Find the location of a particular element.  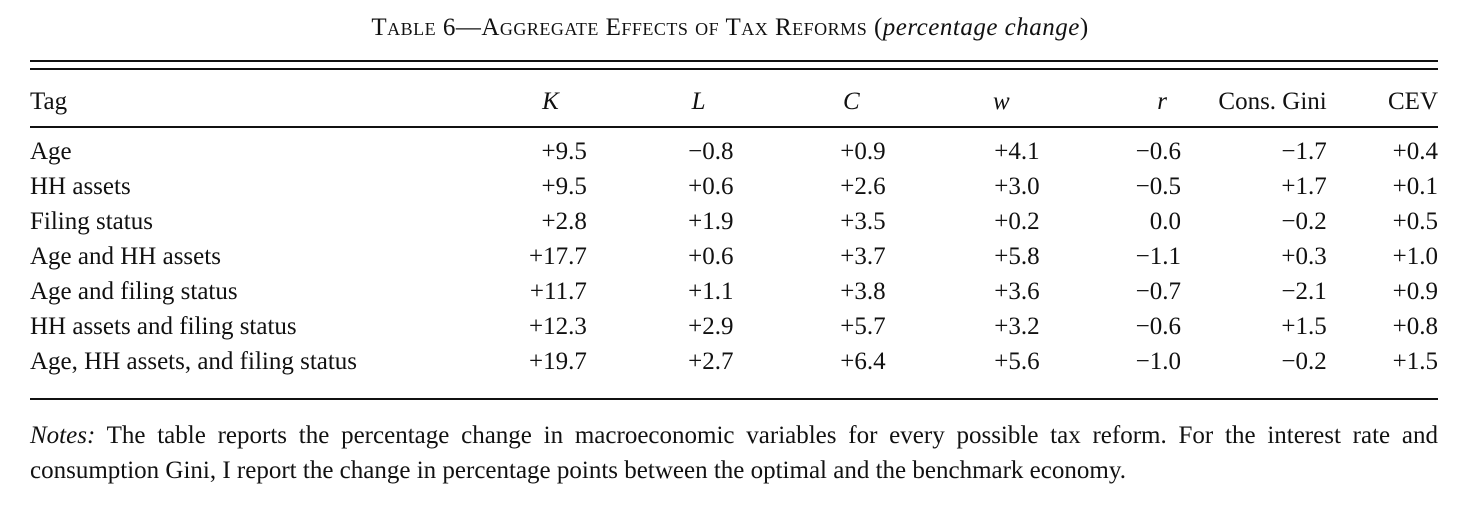

cell-l: −0.8 is located at coordinates (711, 151).